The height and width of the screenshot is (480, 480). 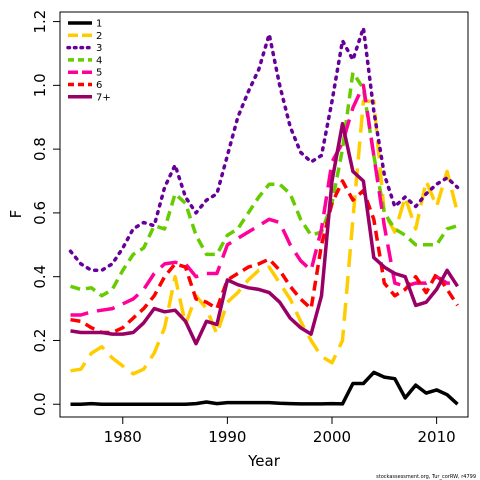 I want to click on footnote: stockassessment.org, Tur_corRW, r4799, so click(x=426, y=477).